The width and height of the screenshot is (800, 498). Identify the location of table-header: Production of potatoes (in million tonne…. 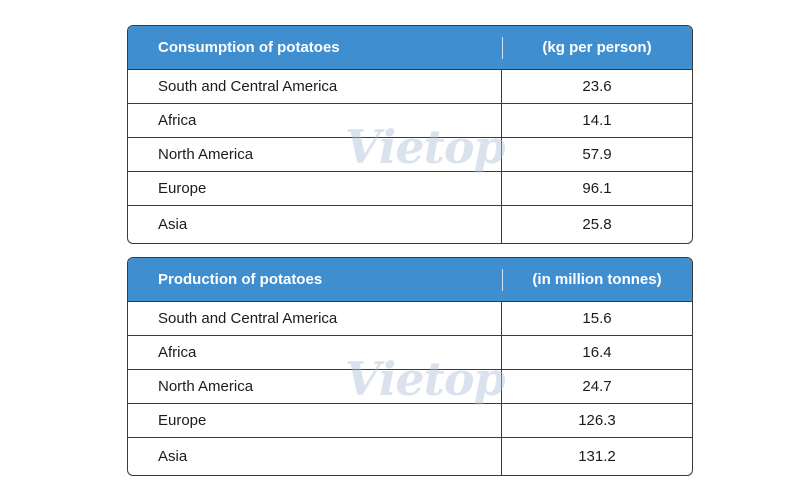
(410, 279).